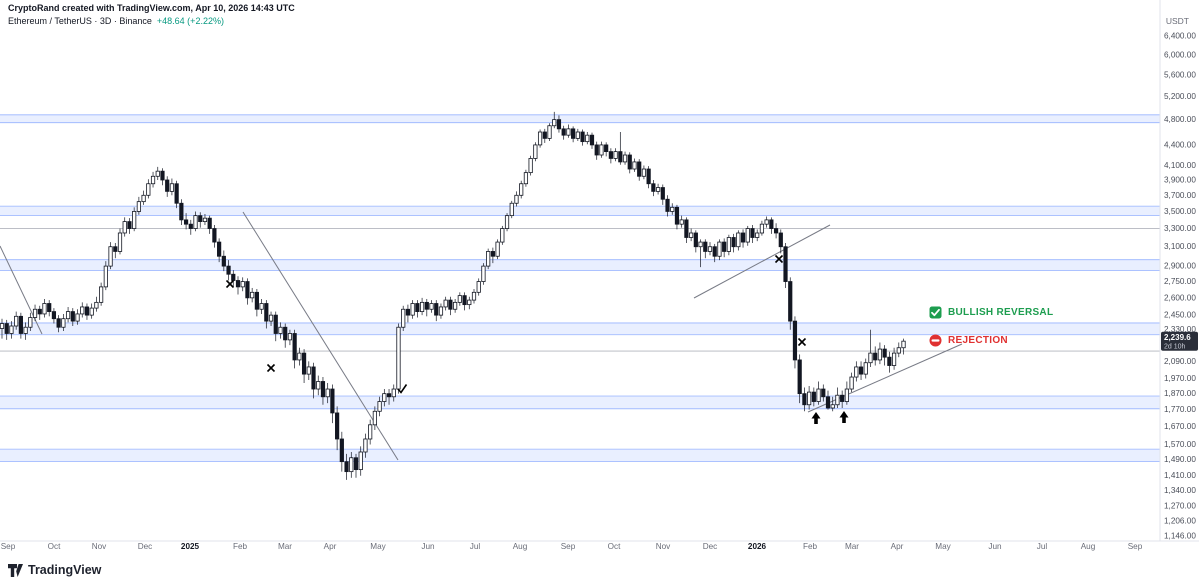 This screenshot has width=1199, height=583. I want to click on price-axis-label: 4,100.00, so click(1180, 165).